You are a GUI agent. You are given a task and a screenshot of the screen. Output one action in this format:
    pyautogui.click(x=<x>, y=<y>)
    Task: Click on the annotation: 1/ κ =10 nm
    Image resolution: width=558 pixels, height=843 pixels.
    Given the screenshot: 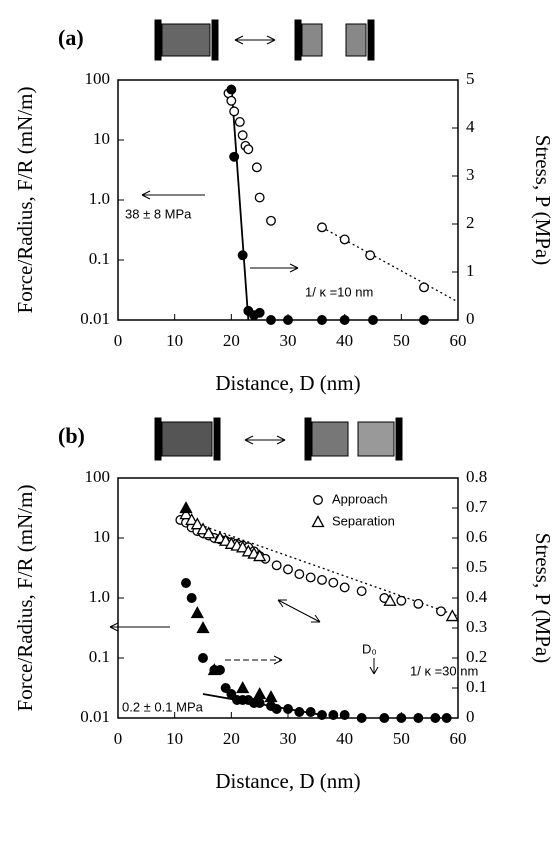 What is the action you would take?
    pyautogui.click(x=339, y=291)
    